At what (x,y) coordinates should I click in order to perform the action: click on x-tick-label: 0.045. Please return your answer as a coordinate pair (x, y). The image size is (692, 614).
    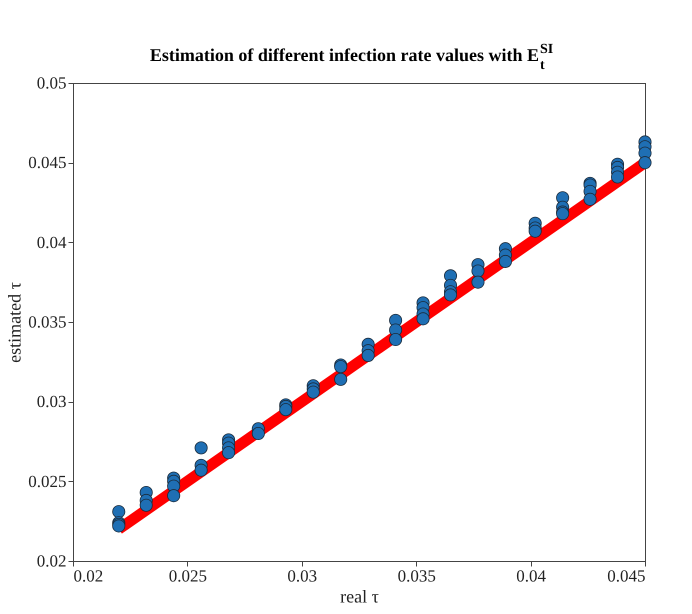
    Looking at the image, I should click on (626, 576).